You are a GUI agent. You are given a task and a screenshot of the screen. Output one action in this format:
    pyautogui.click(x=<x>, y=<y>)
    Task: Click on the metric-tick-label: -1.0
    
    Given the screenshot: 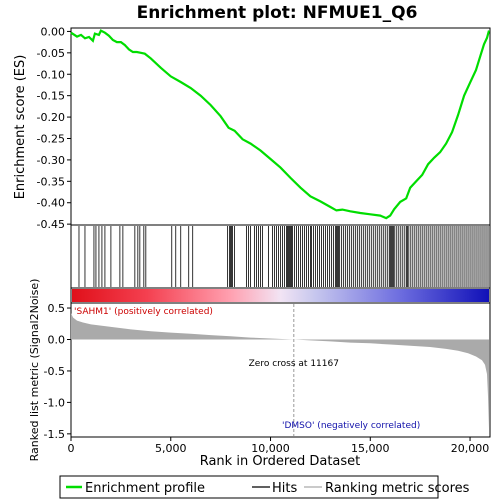 What is the action you would take?
    pyautogui.click(x=54, y=402)
    